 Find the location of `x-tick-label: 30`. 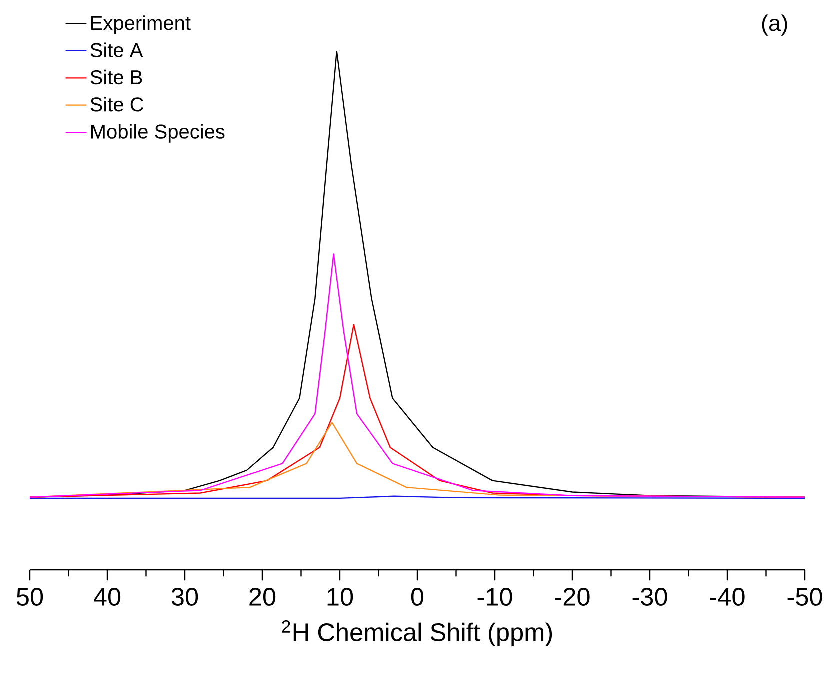

x-tick-label: 30 is located at coordinates (185, 597).